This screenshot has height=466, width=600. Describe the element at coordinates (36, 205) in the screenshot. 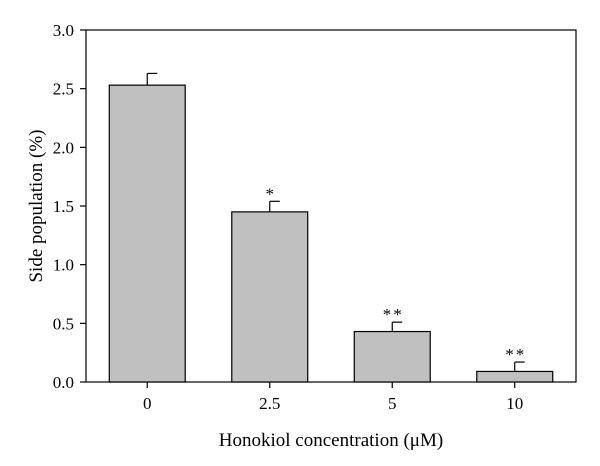

I see `y-axis-title: Side population (%)` at that location.